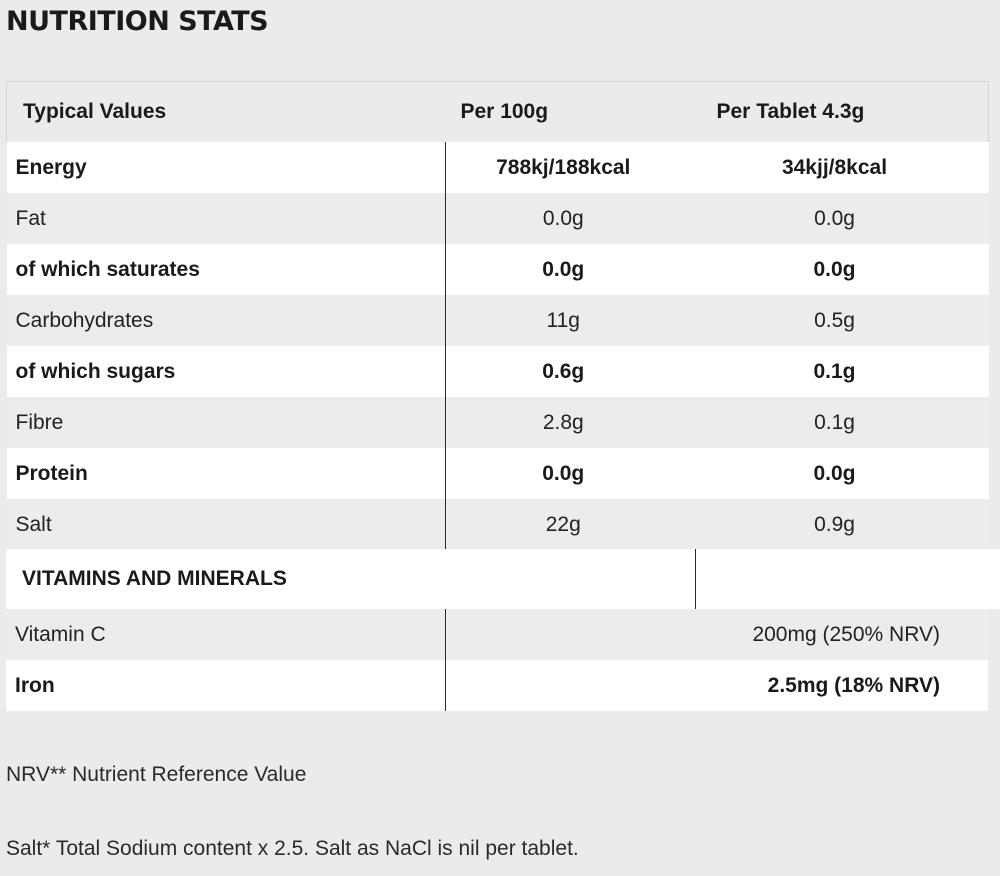  I want to click on vitamins-heading: VITAMINS AND MINERALS, so click(351, 579).